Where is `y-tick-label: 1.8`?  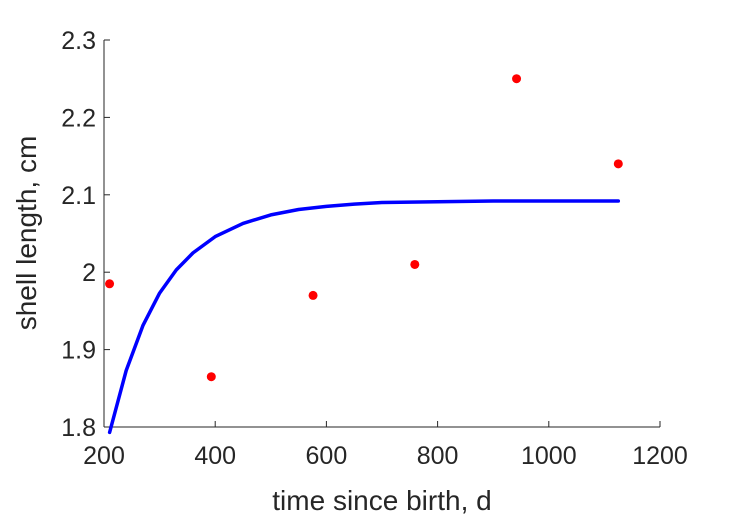
y-tick-label: 1.8 is located at coordinates (78, 428).